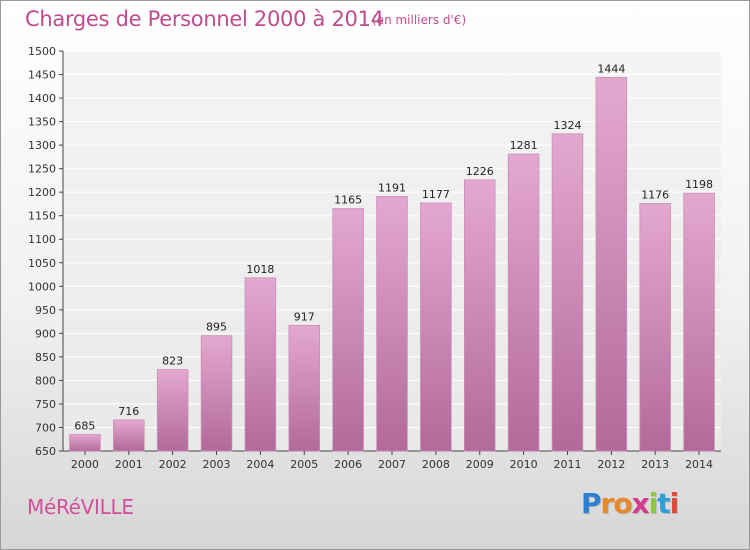 This screenshot has height=550, width=750. What do you see at coordinates (173, 464) in the screenshot?
I see `x-tick-label: 2002` at bounding box center [173, 464].